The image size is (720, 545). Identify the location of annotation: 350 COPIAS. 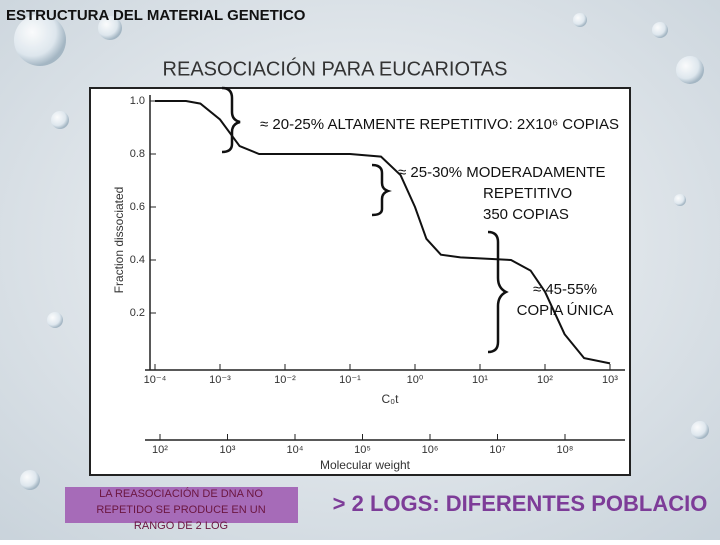
(526, 214).